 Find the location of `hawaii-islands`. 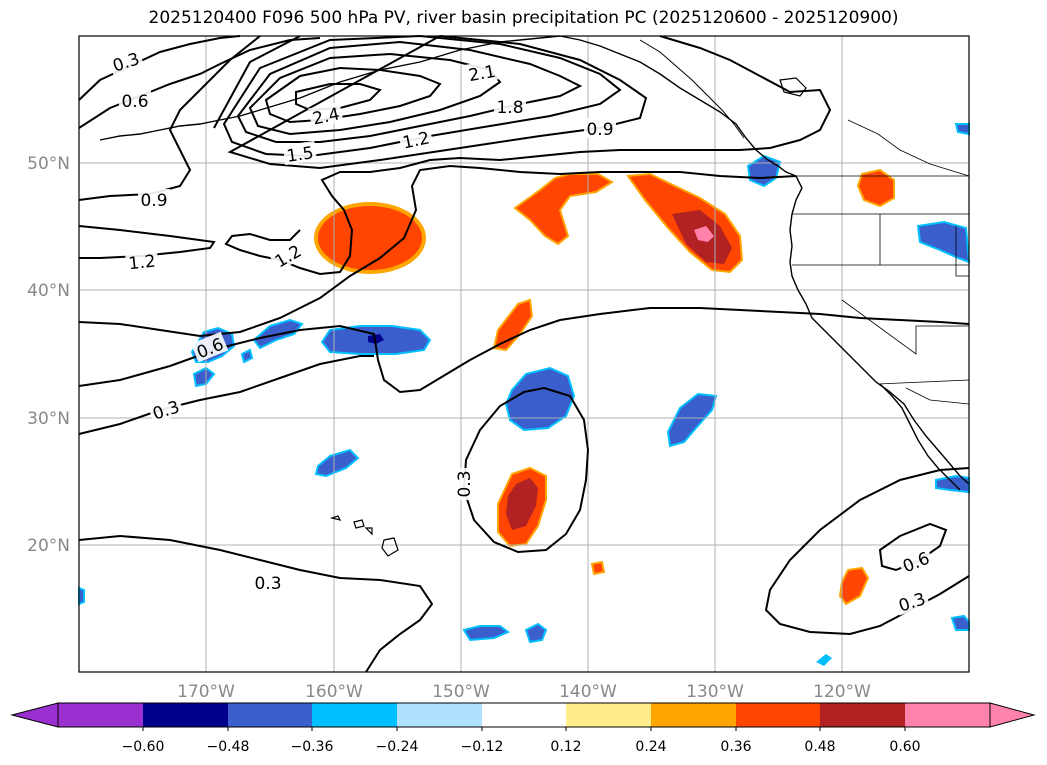

hawaii-islands is located at coordinates (364, 536).